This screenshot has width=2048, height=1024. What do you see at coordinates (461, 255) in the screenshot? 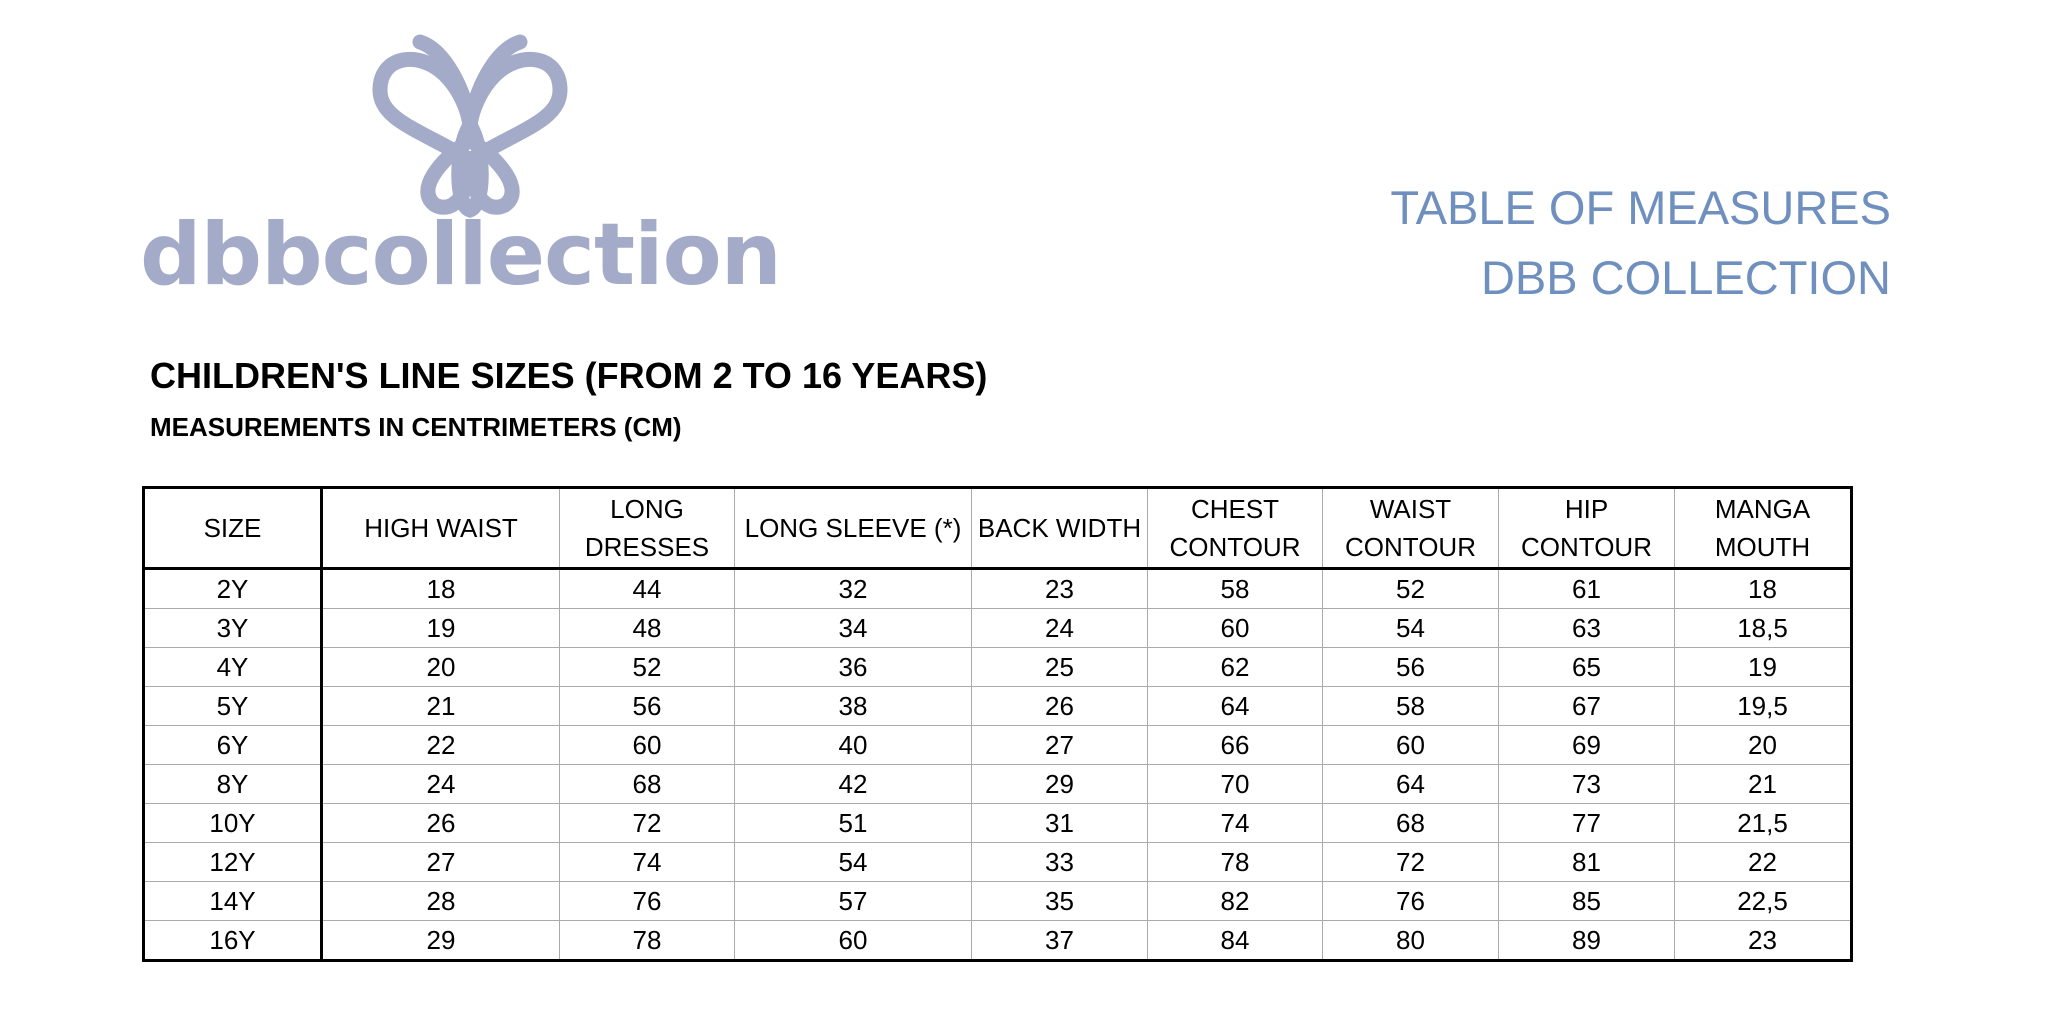
I see `logo-text: dbbcollection` at bounding box center [461, 255].